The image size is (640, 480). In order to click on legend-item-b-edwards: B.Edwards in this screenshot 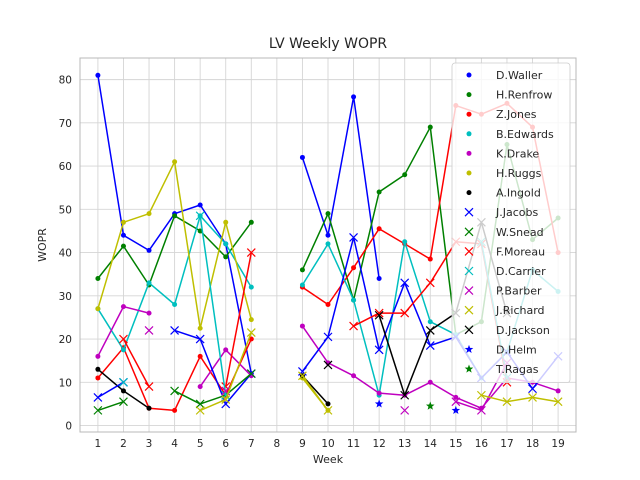, I will do `click(510, 134)`.